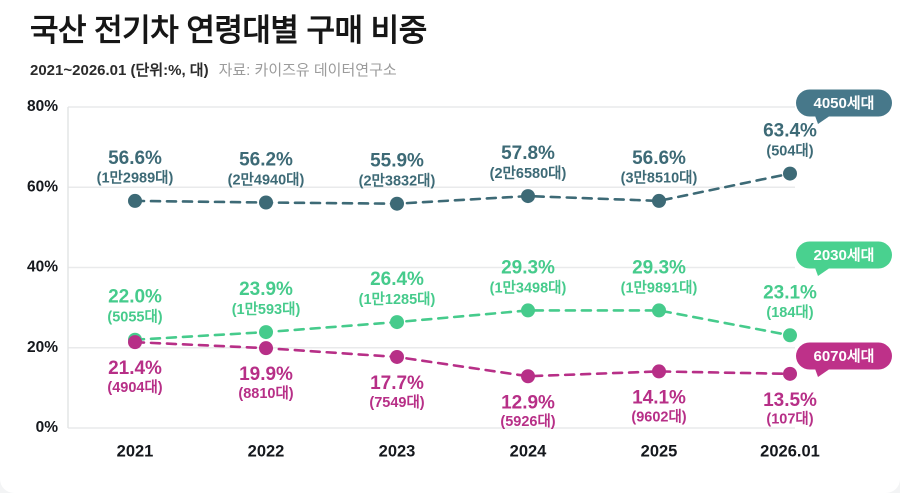  I want to click on value-label-4050세대: 56.2%, so click(266, 160).